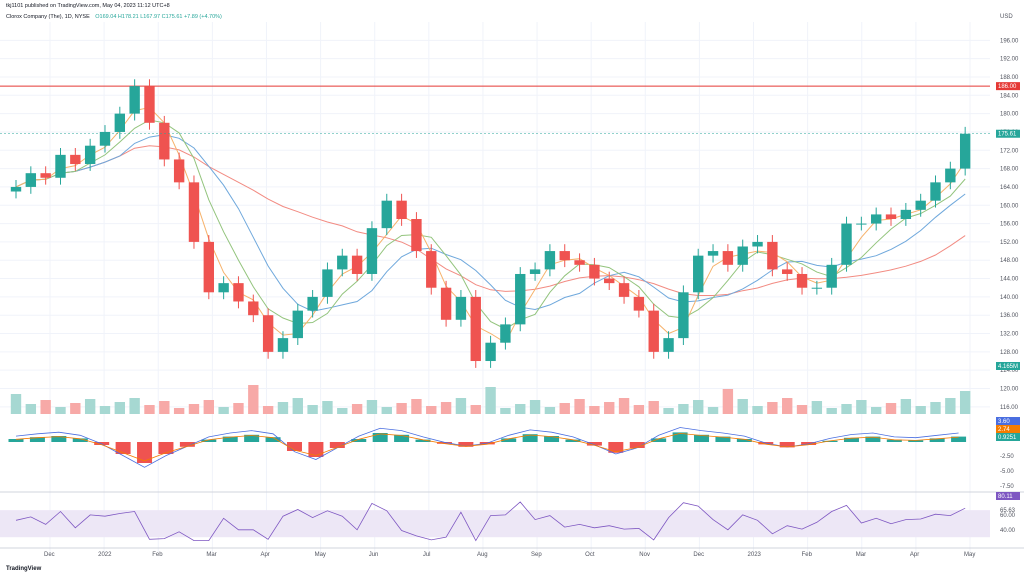  I want to click on y-tick-label: 128.00, so click(1009, 353).